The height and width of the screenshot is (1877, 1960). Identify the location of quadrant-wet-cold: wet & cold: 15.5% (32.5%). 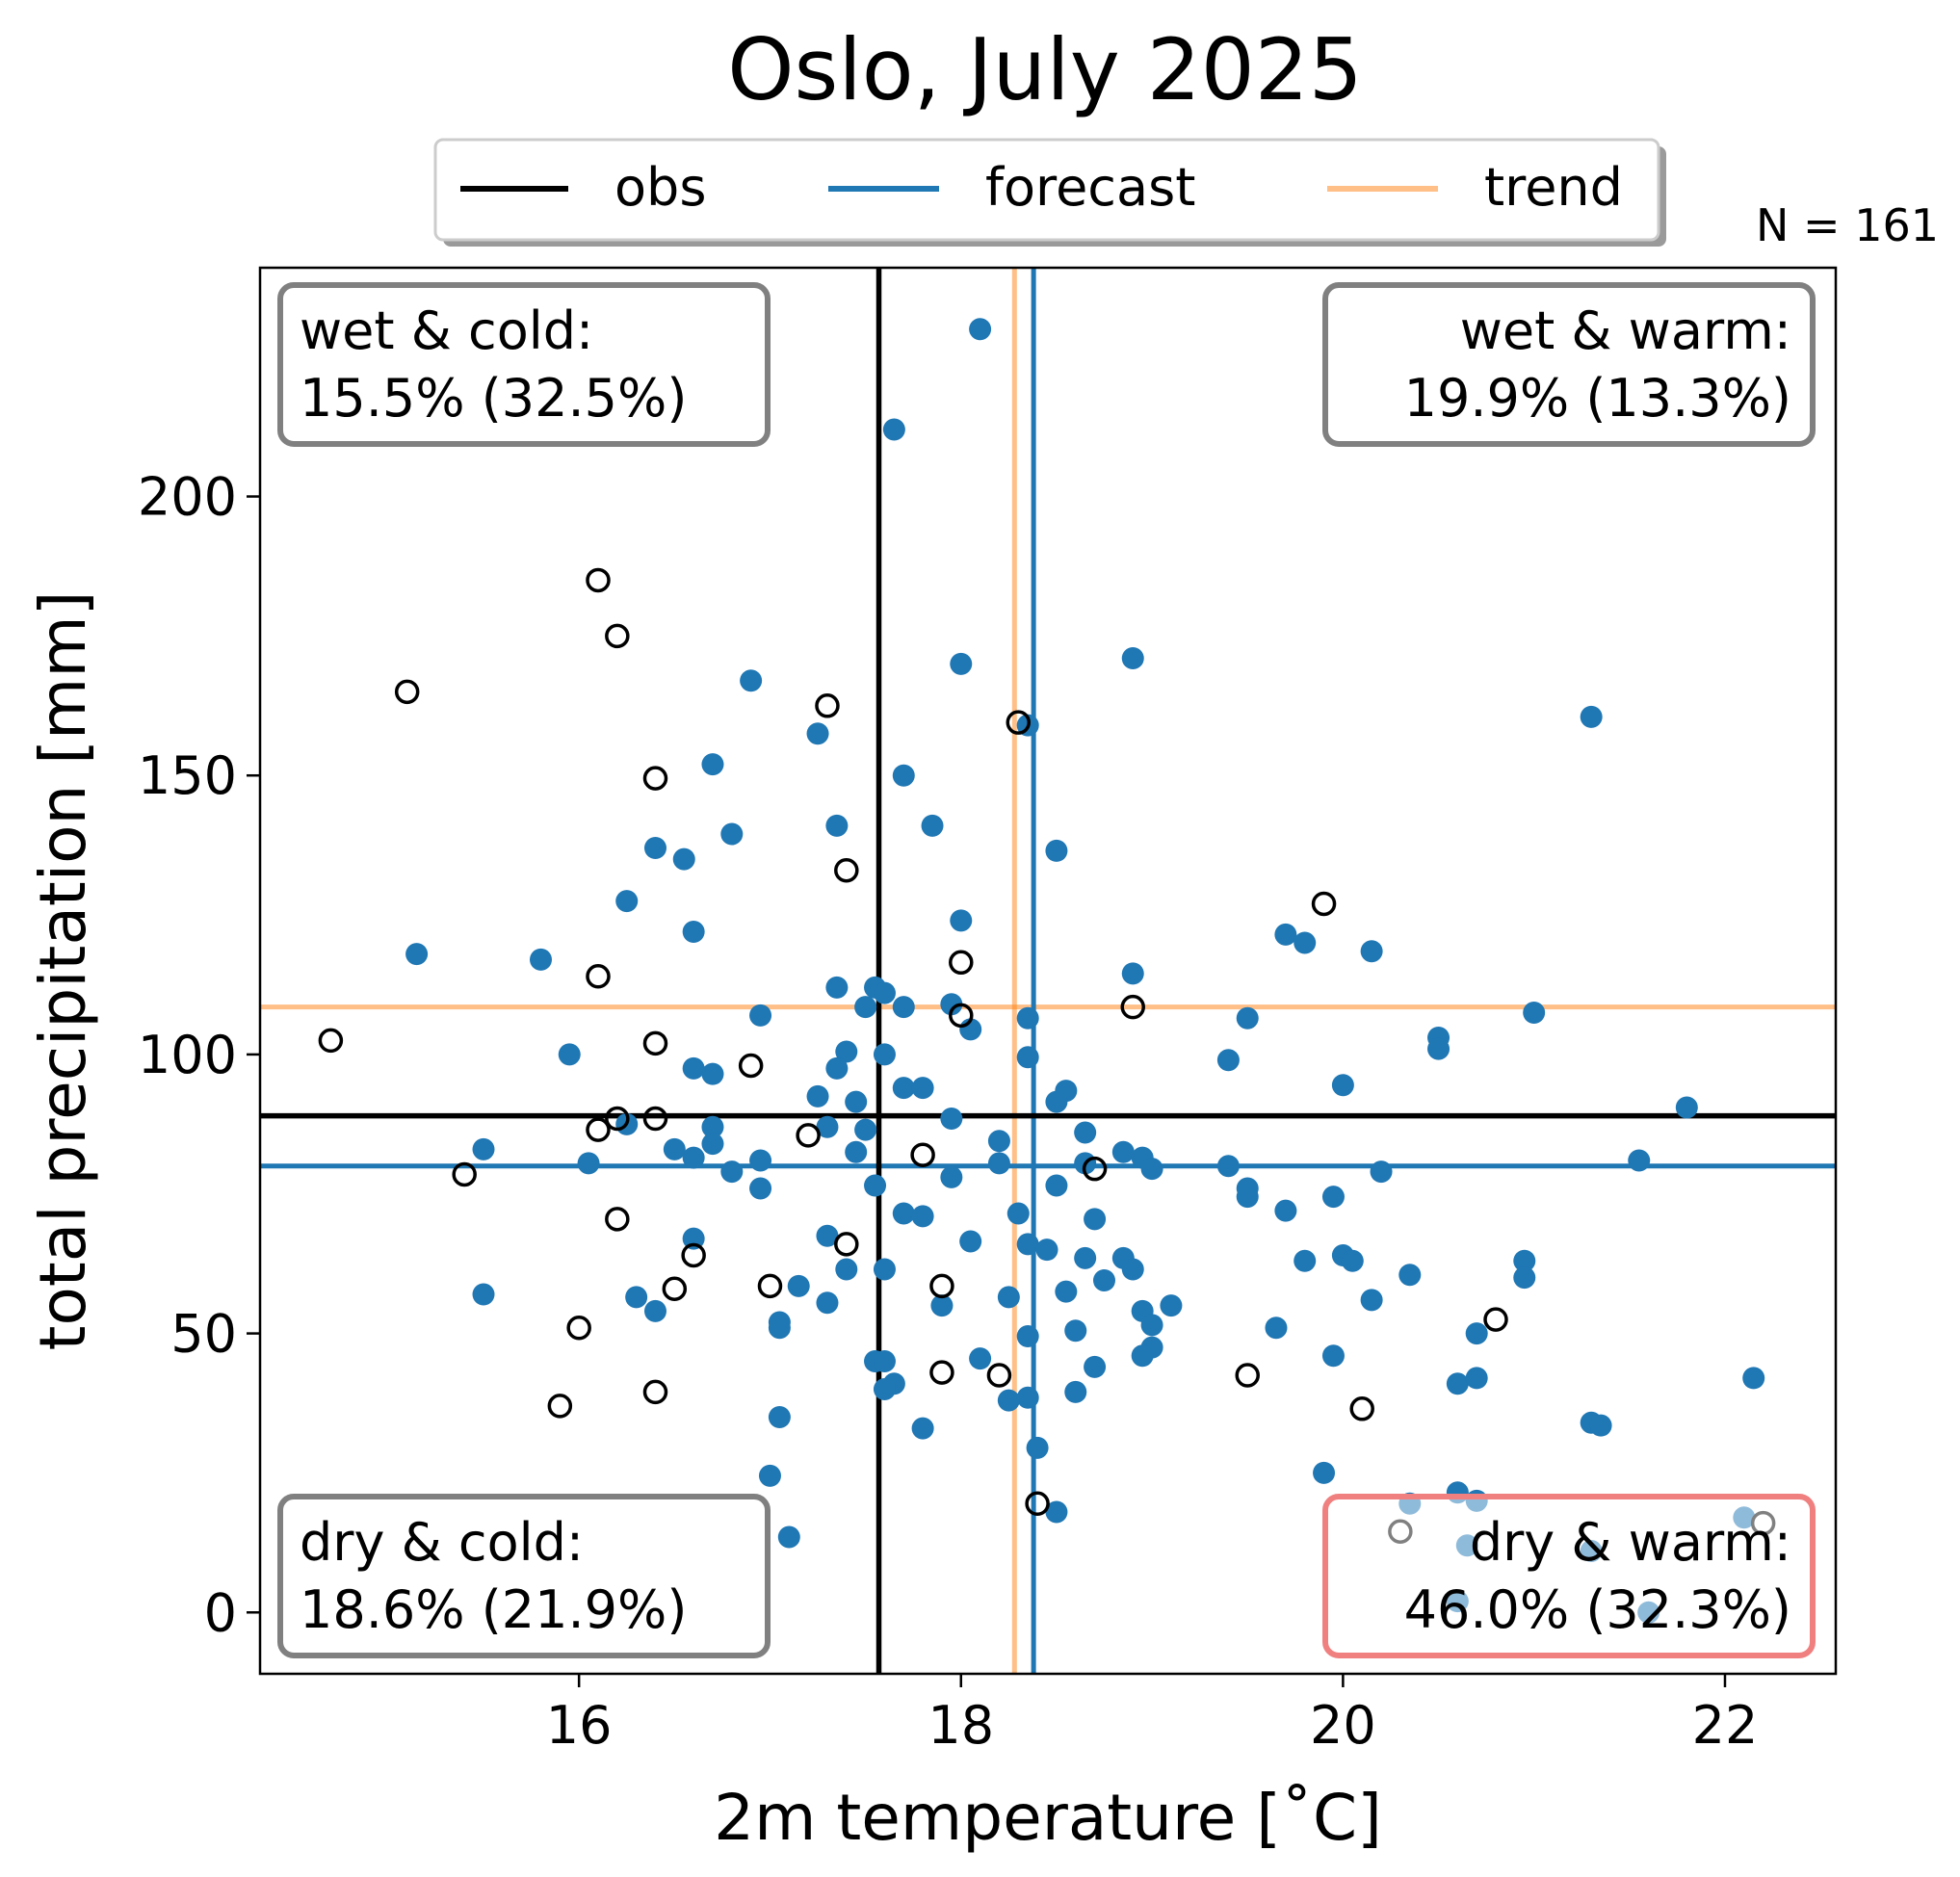
(524, 365).